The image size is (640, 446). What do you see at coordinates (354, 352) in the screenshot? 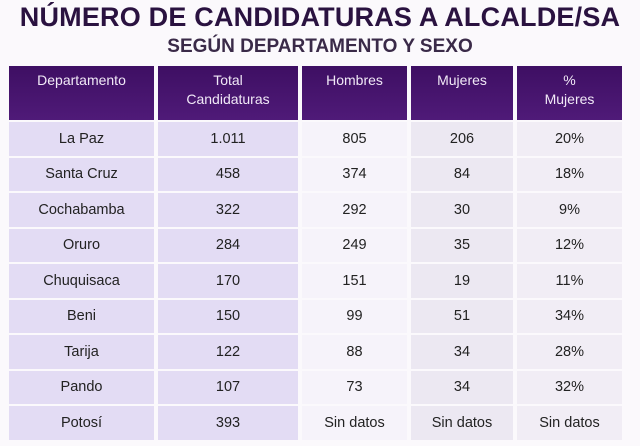
I see `cell-hombres: 88` at bounding box center [354, 352].